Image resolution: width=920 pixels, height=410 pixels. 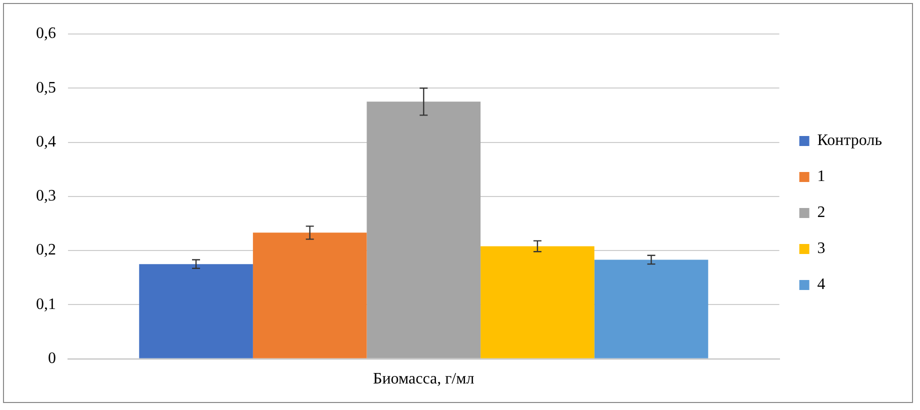 What do you see at coordinates (46, 33) in the screenshot?
I see `y-tick-label: 0,6` at bounding box center [46, 33].